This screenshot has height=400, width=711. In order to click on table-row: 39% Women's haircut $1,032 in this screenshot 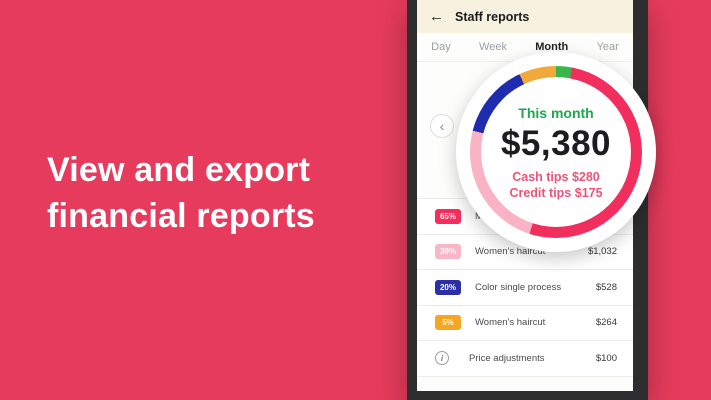, I will do `click(525, 252)`.